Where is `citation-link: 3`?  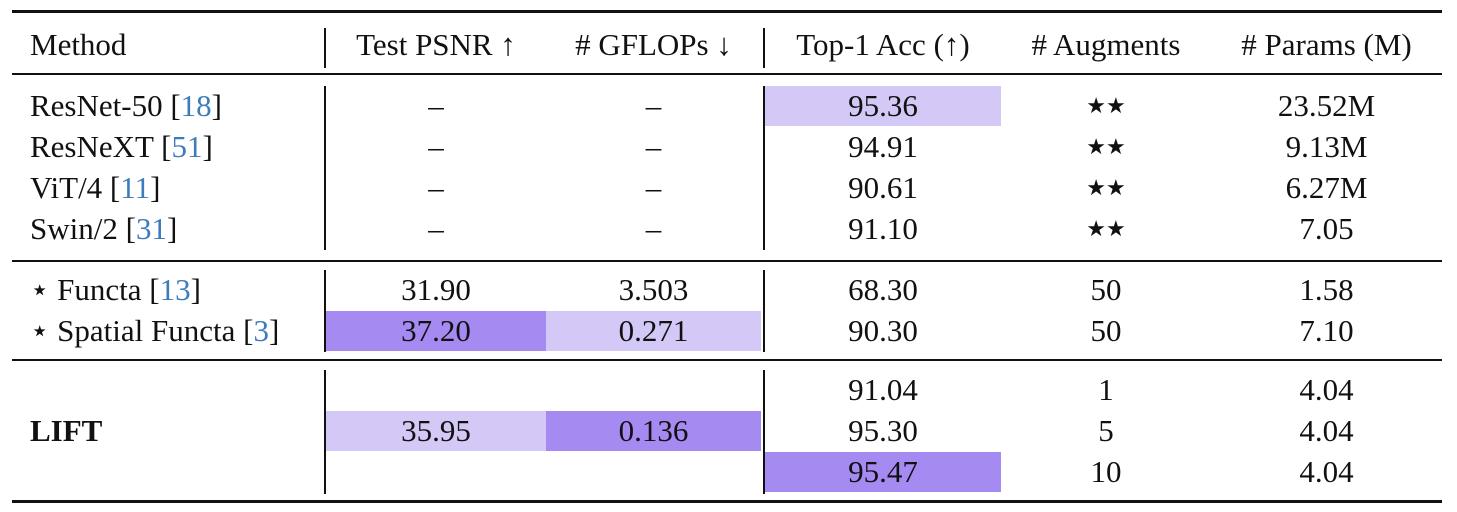
citation-link: 3 is located at coordinates (261, 330).